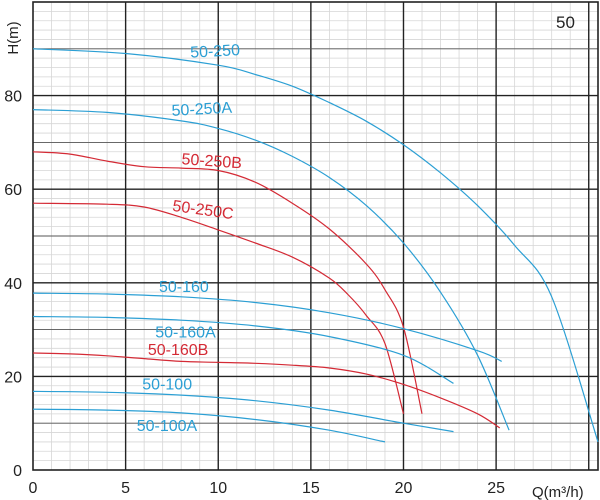  I want to click on curve-label-50-250: 50-250, so click(215, 52).